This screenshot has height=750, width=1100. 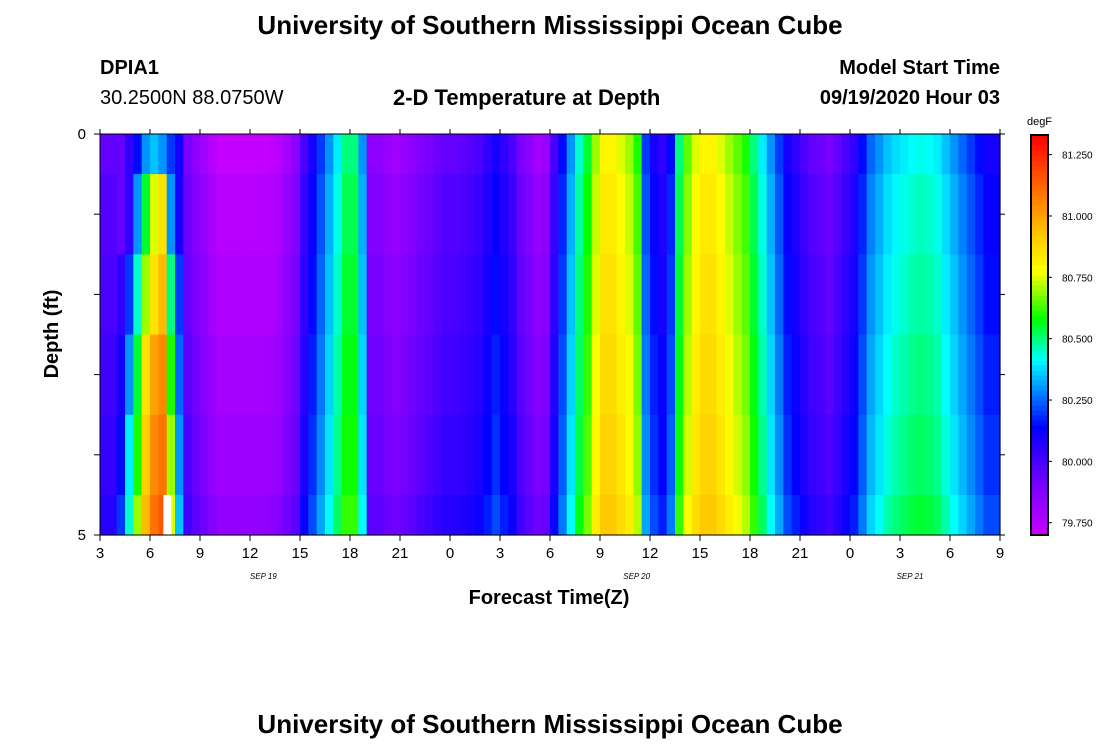 What do you see at coordinates (910, 576) in the screenshot?
I see `date-label: SEP 21` at bounding box center [910, 576].